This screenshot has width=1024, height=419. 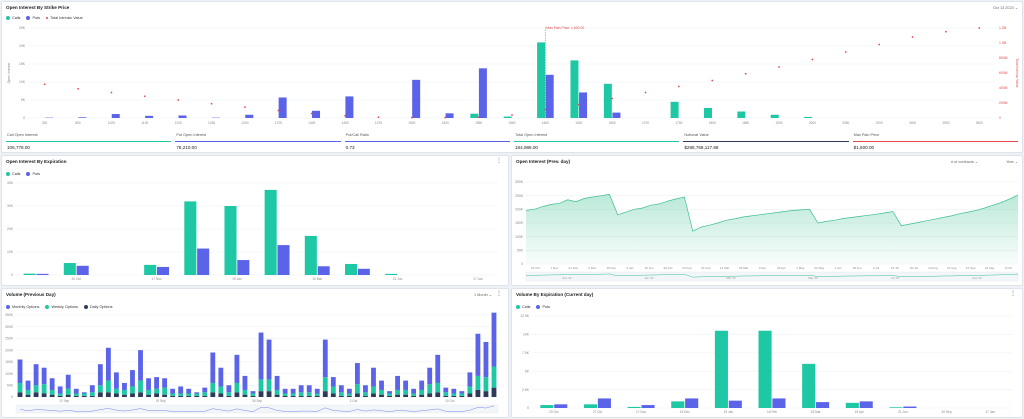 What do you see at coordinates (1012, 162) in the screenshot?
I see `period-select: Year ⌄` at bounding box center [1012, 162].